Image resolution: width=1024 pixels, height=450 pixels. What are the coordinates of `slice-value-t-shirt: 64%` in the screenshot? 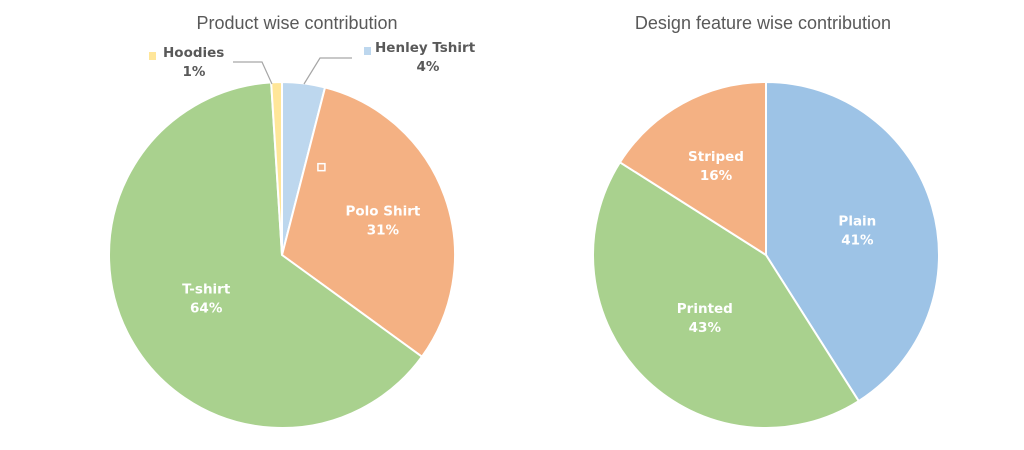 It's located at (206, 309).